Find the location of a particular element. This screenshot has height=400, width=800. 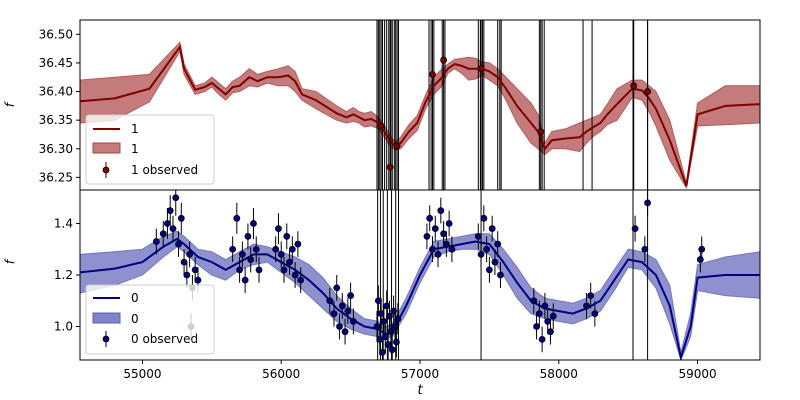

top-y-tick-label: 36.40 is located at coordinates (56, 92).